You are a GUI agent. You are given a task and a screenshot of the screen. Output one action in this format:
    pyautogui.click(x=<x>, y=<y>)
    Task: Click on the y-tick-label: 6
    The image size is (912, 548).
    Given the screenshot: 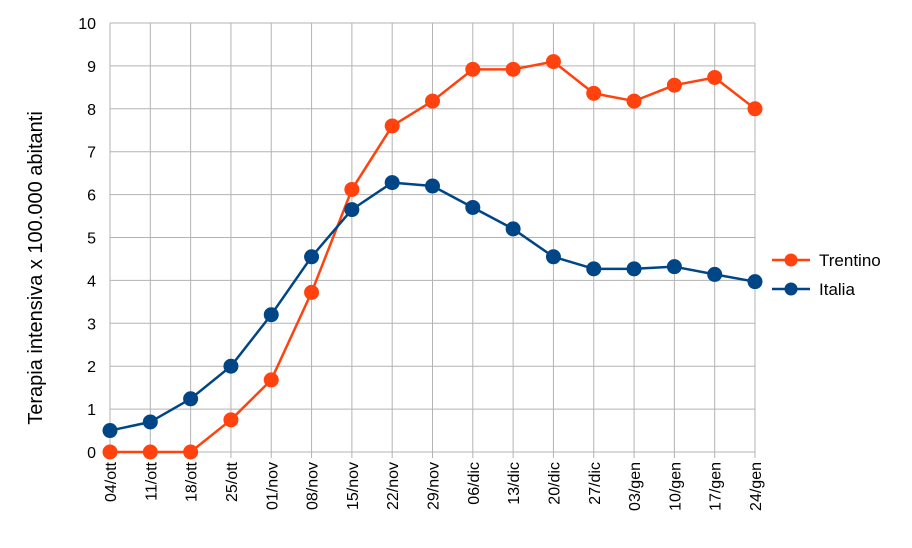 What is the action you would take?
    pyautogui.click(x=91, y=196)
    